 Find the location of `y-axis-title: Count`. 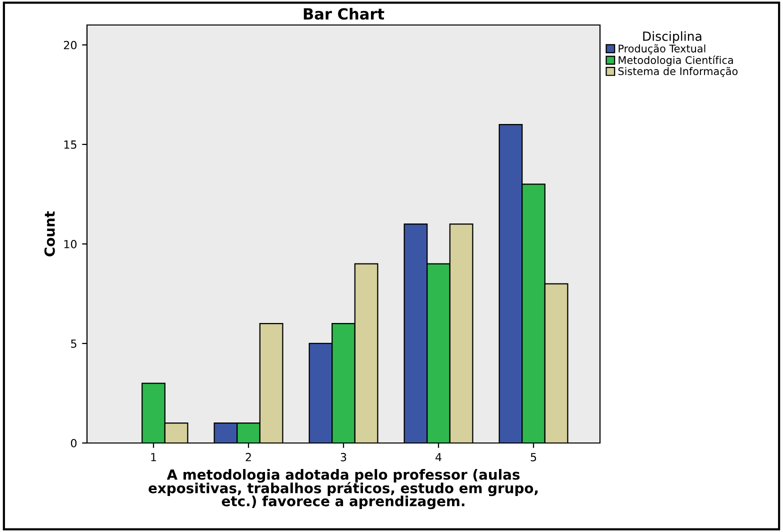

y-axis-title: Count is located at coordinates (49, 233).